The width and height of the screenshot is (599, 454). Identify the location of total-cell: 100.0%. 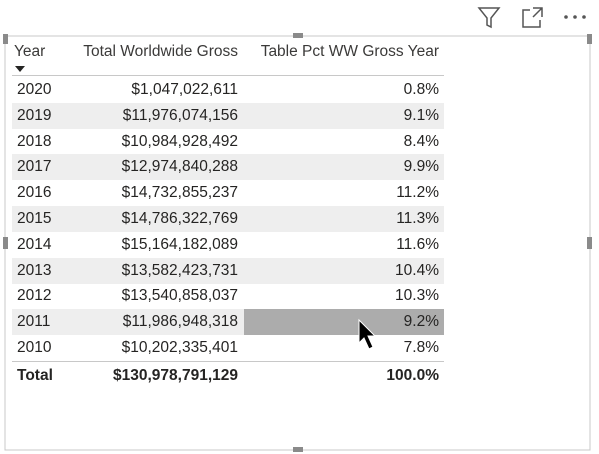
(412, 375).